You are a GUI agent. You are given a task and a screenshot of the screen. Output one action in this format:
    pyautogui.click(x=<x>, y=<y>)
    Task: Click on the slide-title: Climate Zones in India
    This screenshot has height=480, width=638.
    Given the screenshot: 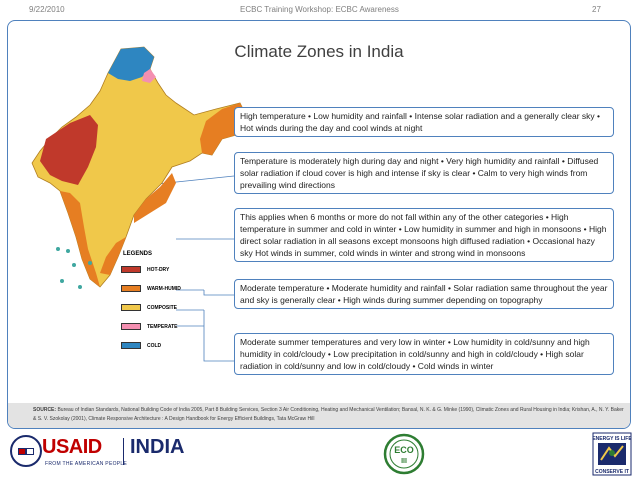 What is the action you would take?
    pyautogui.click(x=319, y=51)
    